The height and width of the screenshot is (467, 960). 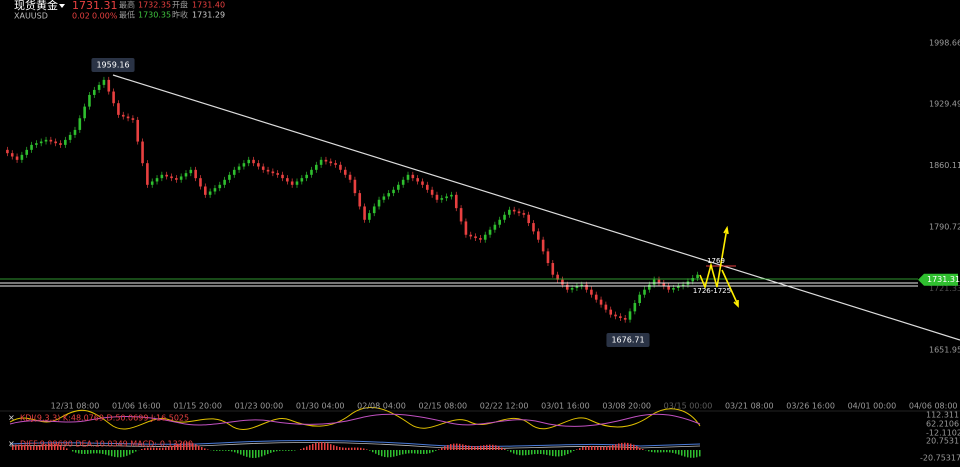 What do you see at coordinates (940, 458) in the screenshot?
I see `macd-scale: -20.75317` at bounding box center [940, 458].